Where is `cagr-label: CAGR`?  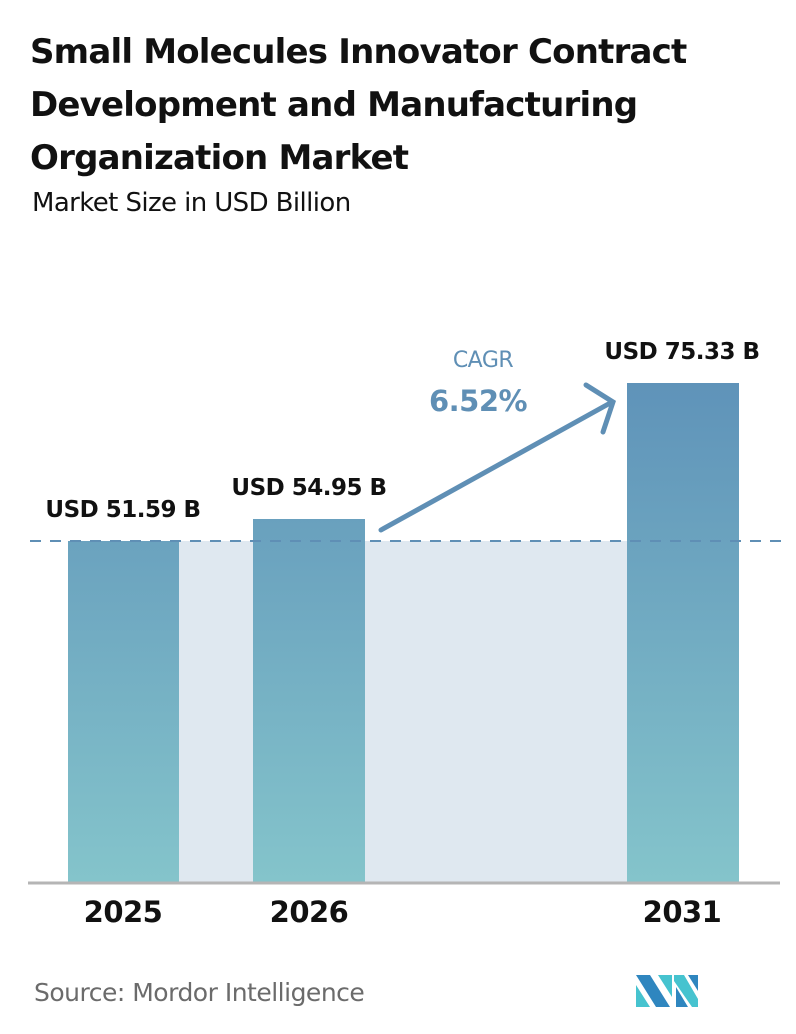 cagr-label: CAGR is located at coordinates (483, 360).